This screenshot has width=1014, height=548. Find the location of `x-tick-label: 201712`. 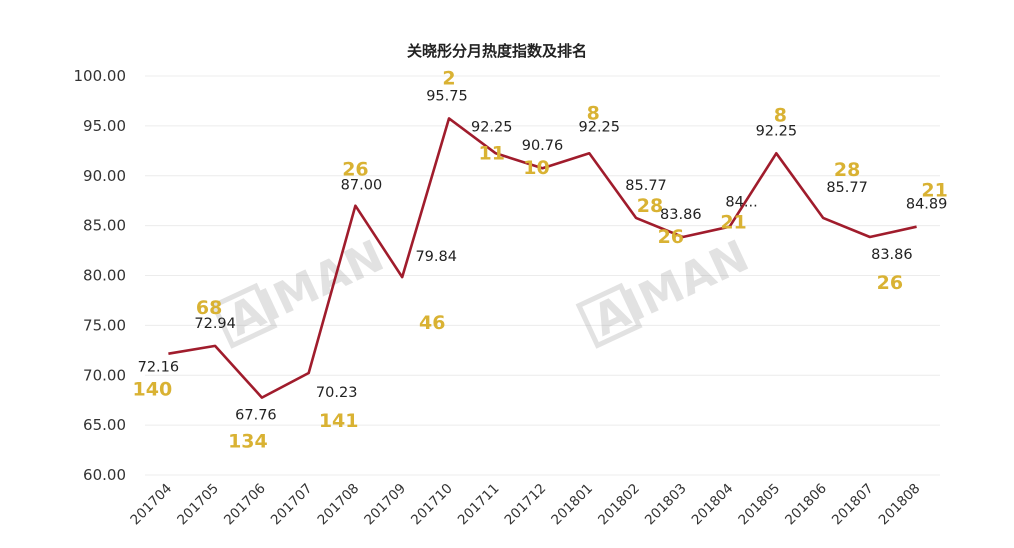

x-tick-label: 201712 is located at coordinates (526, 505).